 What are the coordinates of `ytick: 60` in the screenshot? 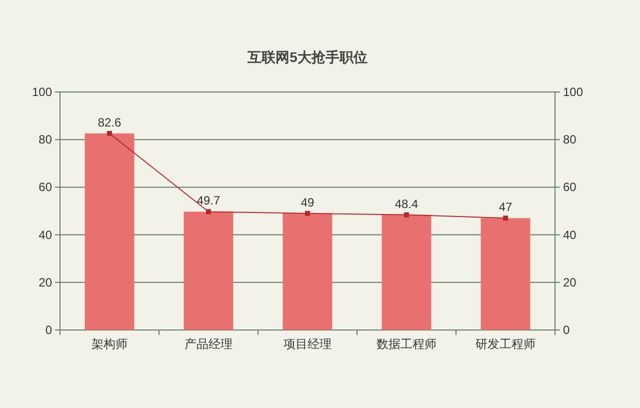 It's located at (45, 187).